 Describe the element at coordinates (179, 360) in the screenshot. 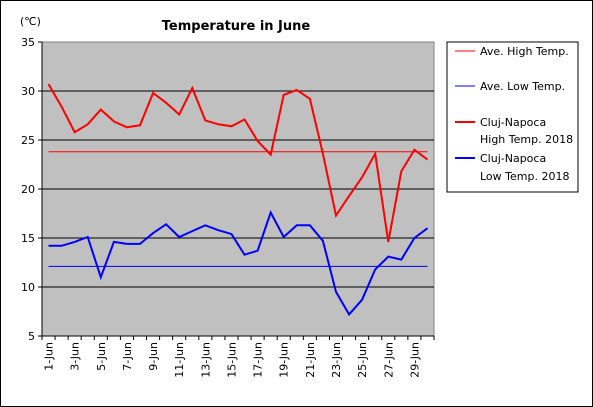

I see `x-tick-label: 11-Jun` at that location.